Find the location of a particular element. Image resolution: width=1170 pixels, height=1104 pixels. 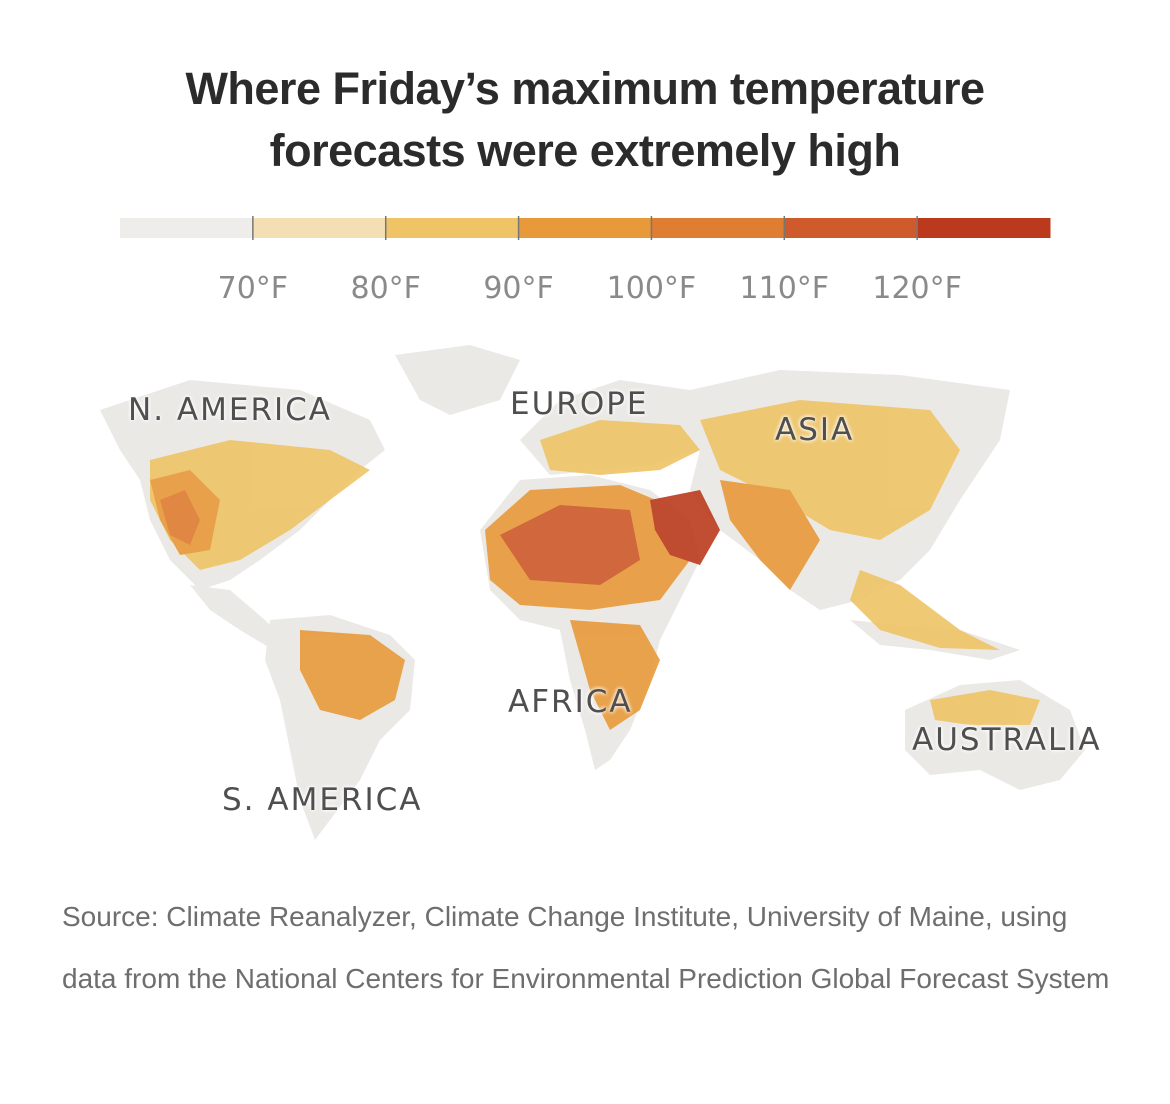

legend-tick-label: 120°F is located at coordinates (917, 288).